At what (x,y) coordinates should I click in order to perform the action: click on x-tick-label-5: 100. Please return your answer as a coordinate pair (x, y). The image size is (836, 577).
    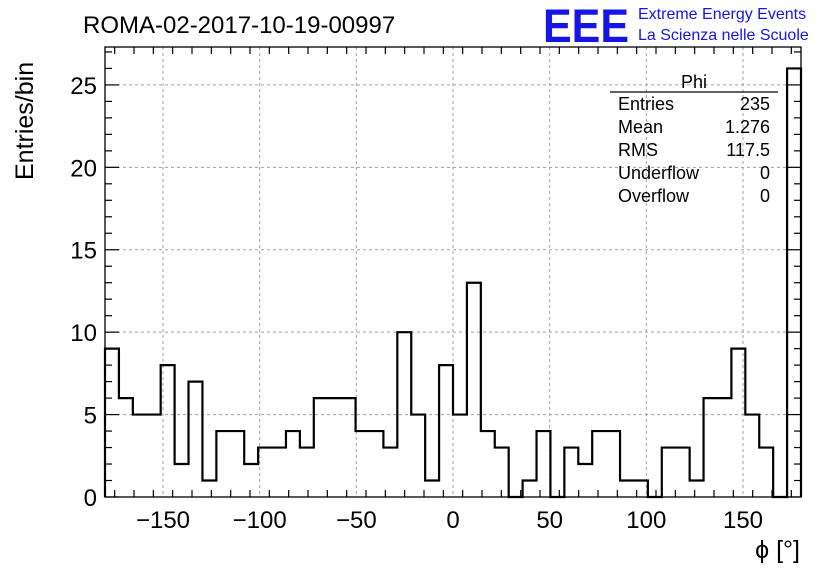
    Looking at the image, I should click on (646, 520).